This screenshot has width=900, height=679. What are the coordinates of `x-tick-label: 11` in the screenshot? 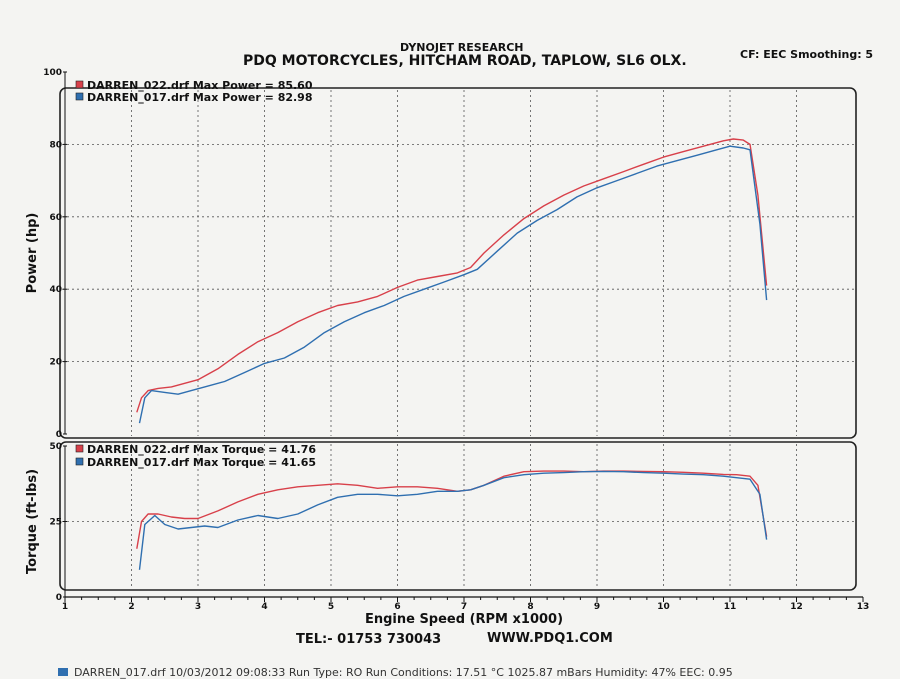 It's located at (730, 607).